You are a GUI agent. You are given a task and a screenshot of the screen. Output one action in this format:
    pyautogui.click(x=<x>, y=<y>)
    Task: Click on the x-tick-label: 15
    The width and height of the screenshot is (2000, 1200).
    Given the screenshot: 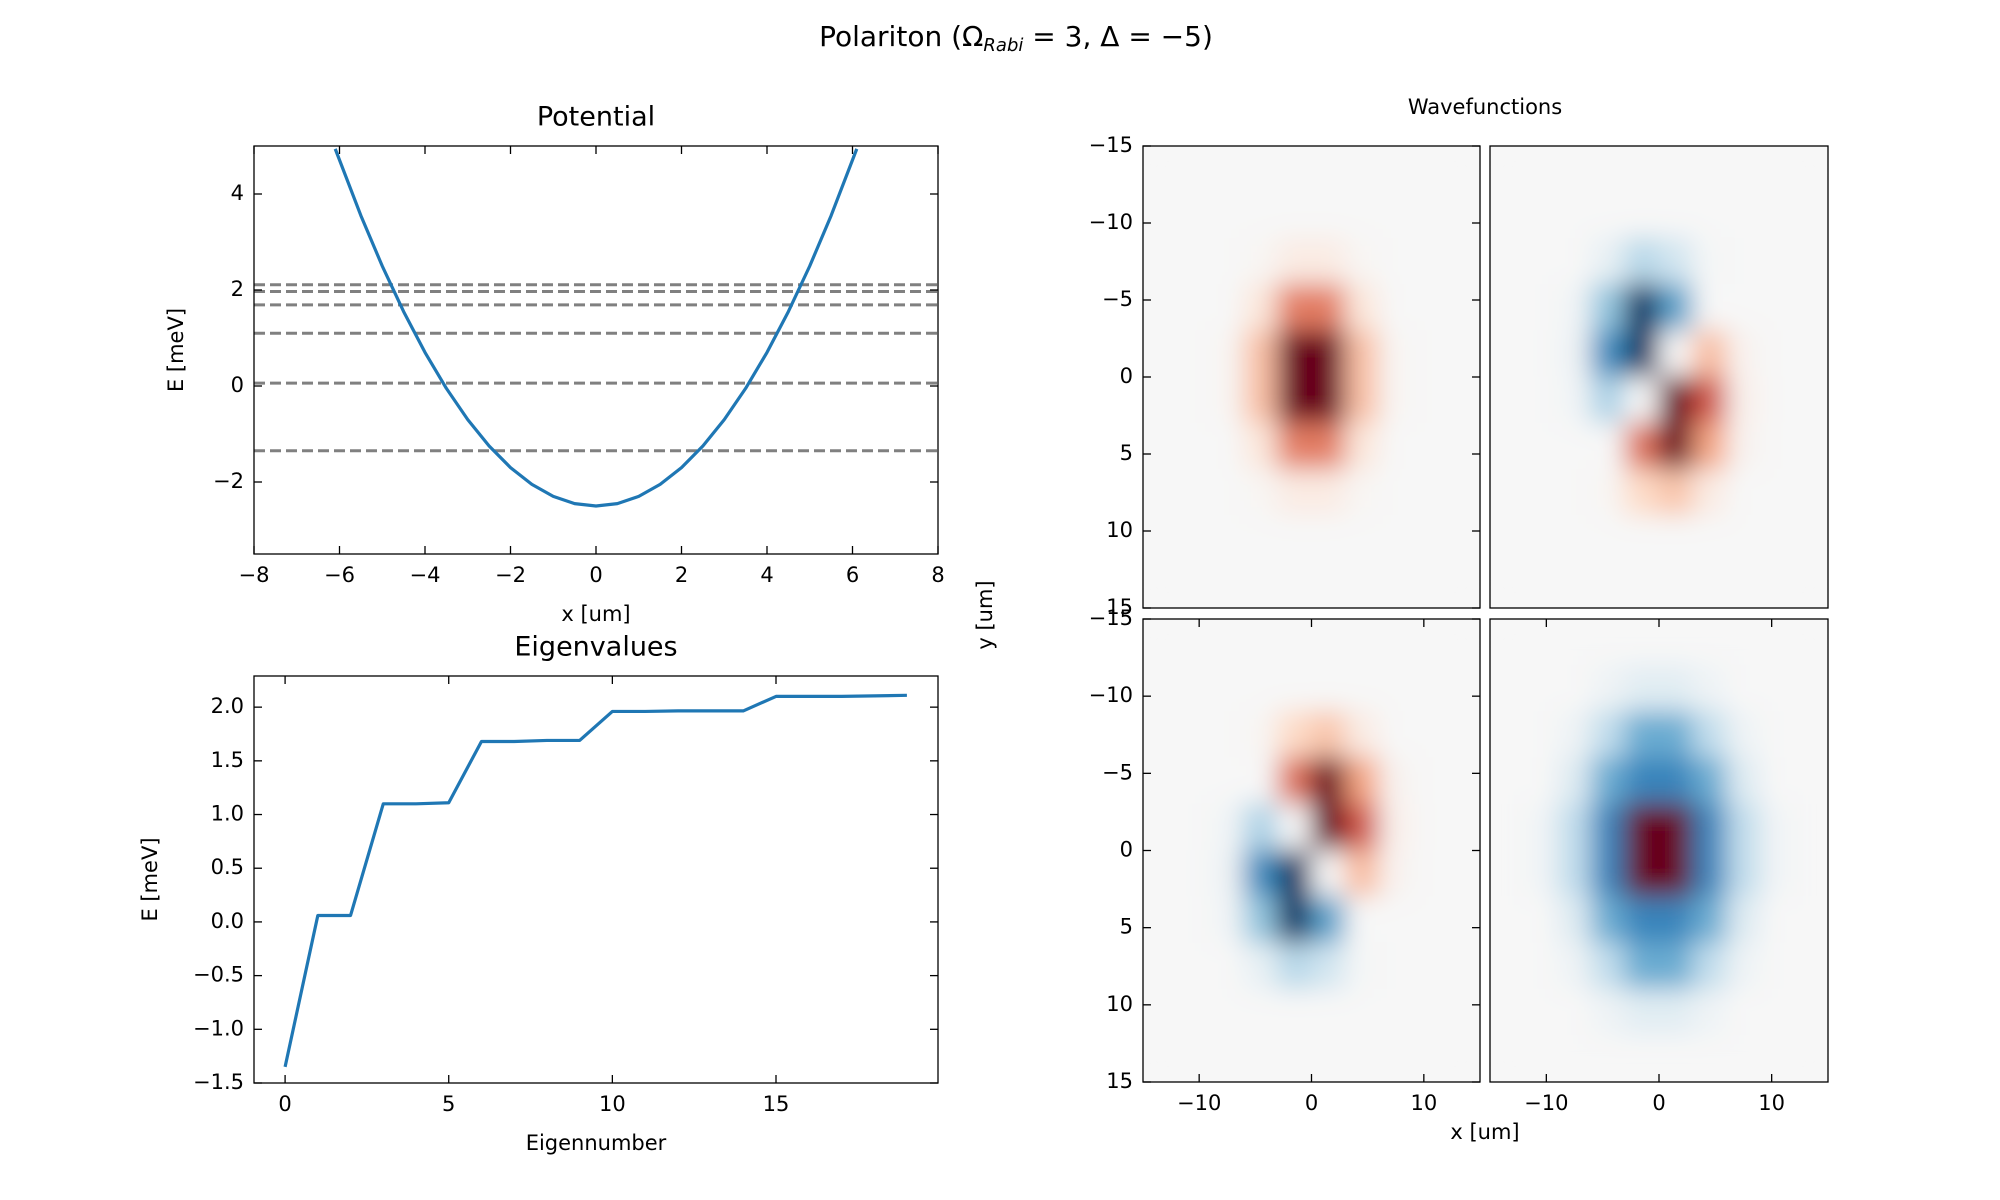 What is the action you would take?
    pyautogui.click(x=776, y=1104)
    